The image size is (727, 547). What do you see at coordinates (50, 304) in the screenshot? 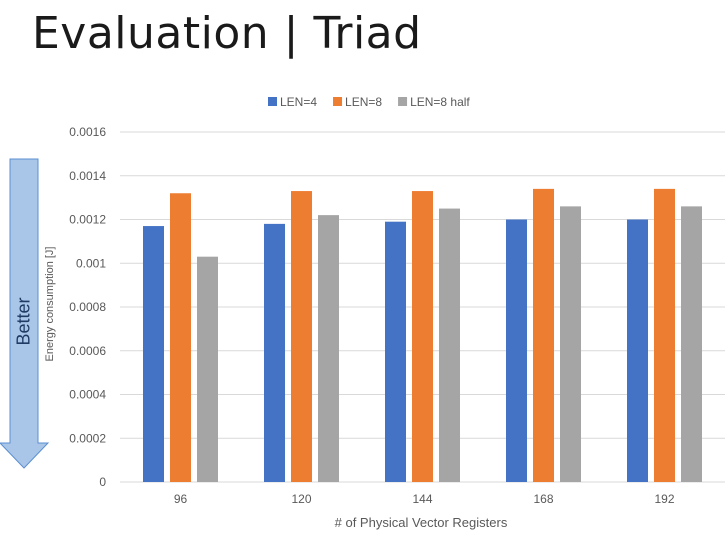
I see `y-axis-label: Energy consumption [J]` at bounding box center [50, 304].